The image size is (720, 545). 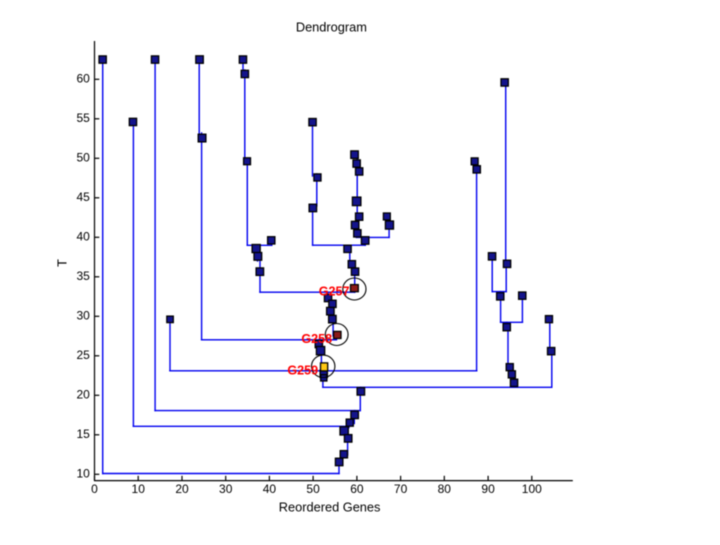 I want to click on svg-text: 100, so click(x=532, y=489).